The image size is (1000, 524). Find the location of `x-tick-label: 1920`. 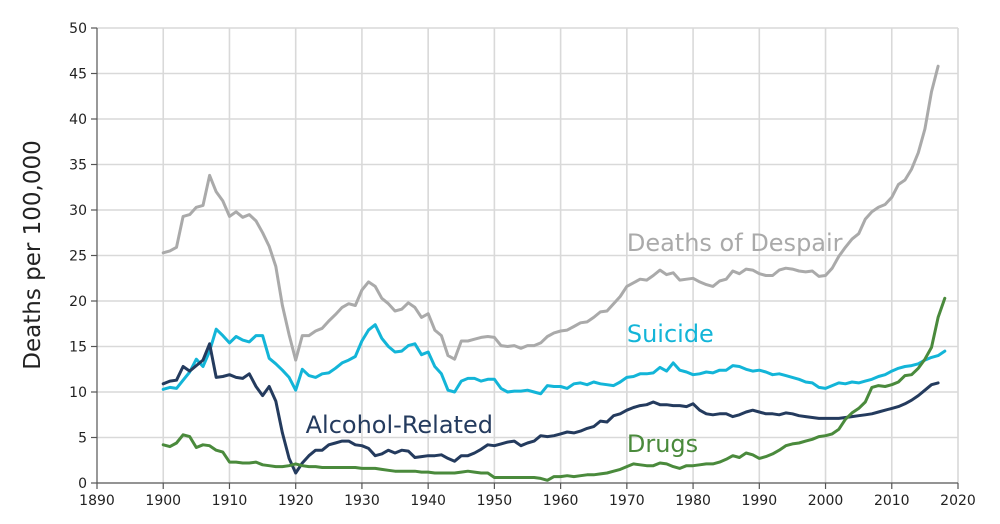

x-tick-label: 1920 is located at coordinates (296, 501).